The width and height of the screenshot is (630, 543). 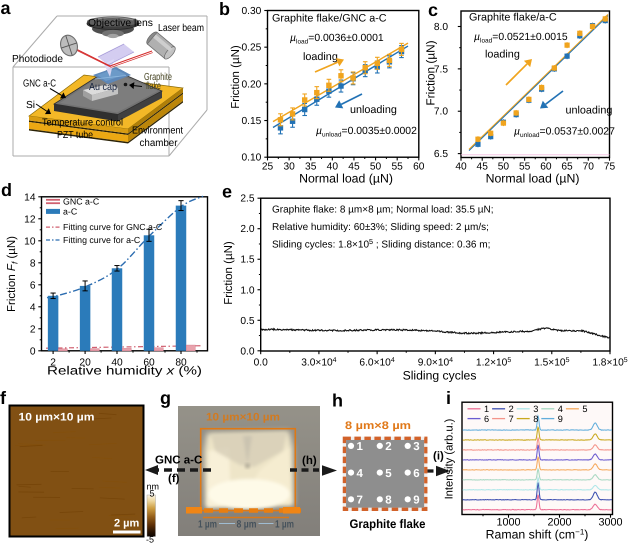 I want to click on svg-text: 3000, so click(x=610, y=523).